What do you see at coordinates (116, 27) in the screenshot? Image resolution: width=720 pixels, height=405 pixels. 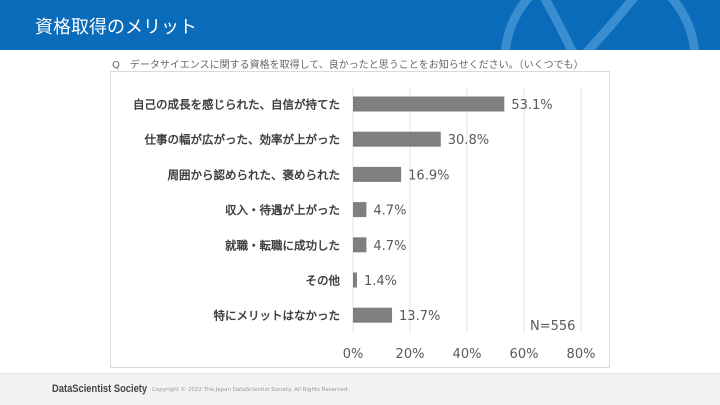 I see `page-title: 資格取得のメリット` at bounding box center [116, 27].